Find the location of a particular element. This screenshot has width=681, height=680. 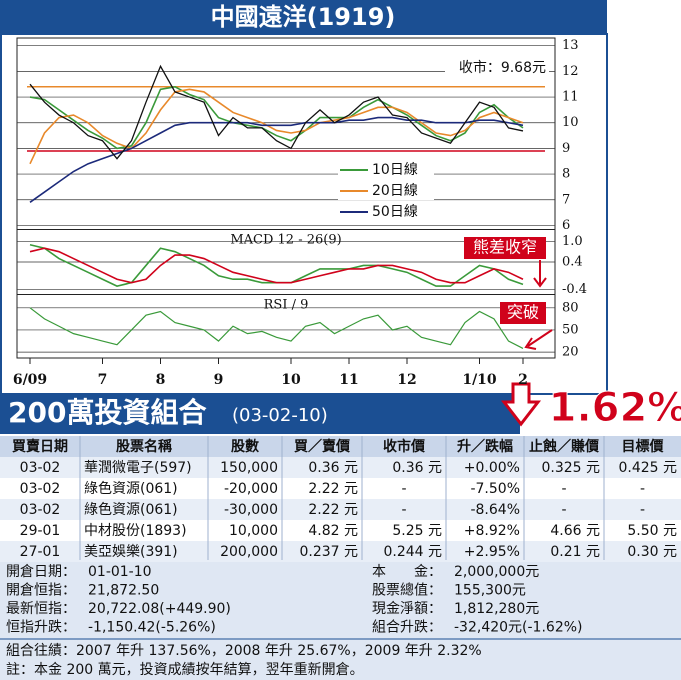

header-bar is located at coordinates (303, 17).